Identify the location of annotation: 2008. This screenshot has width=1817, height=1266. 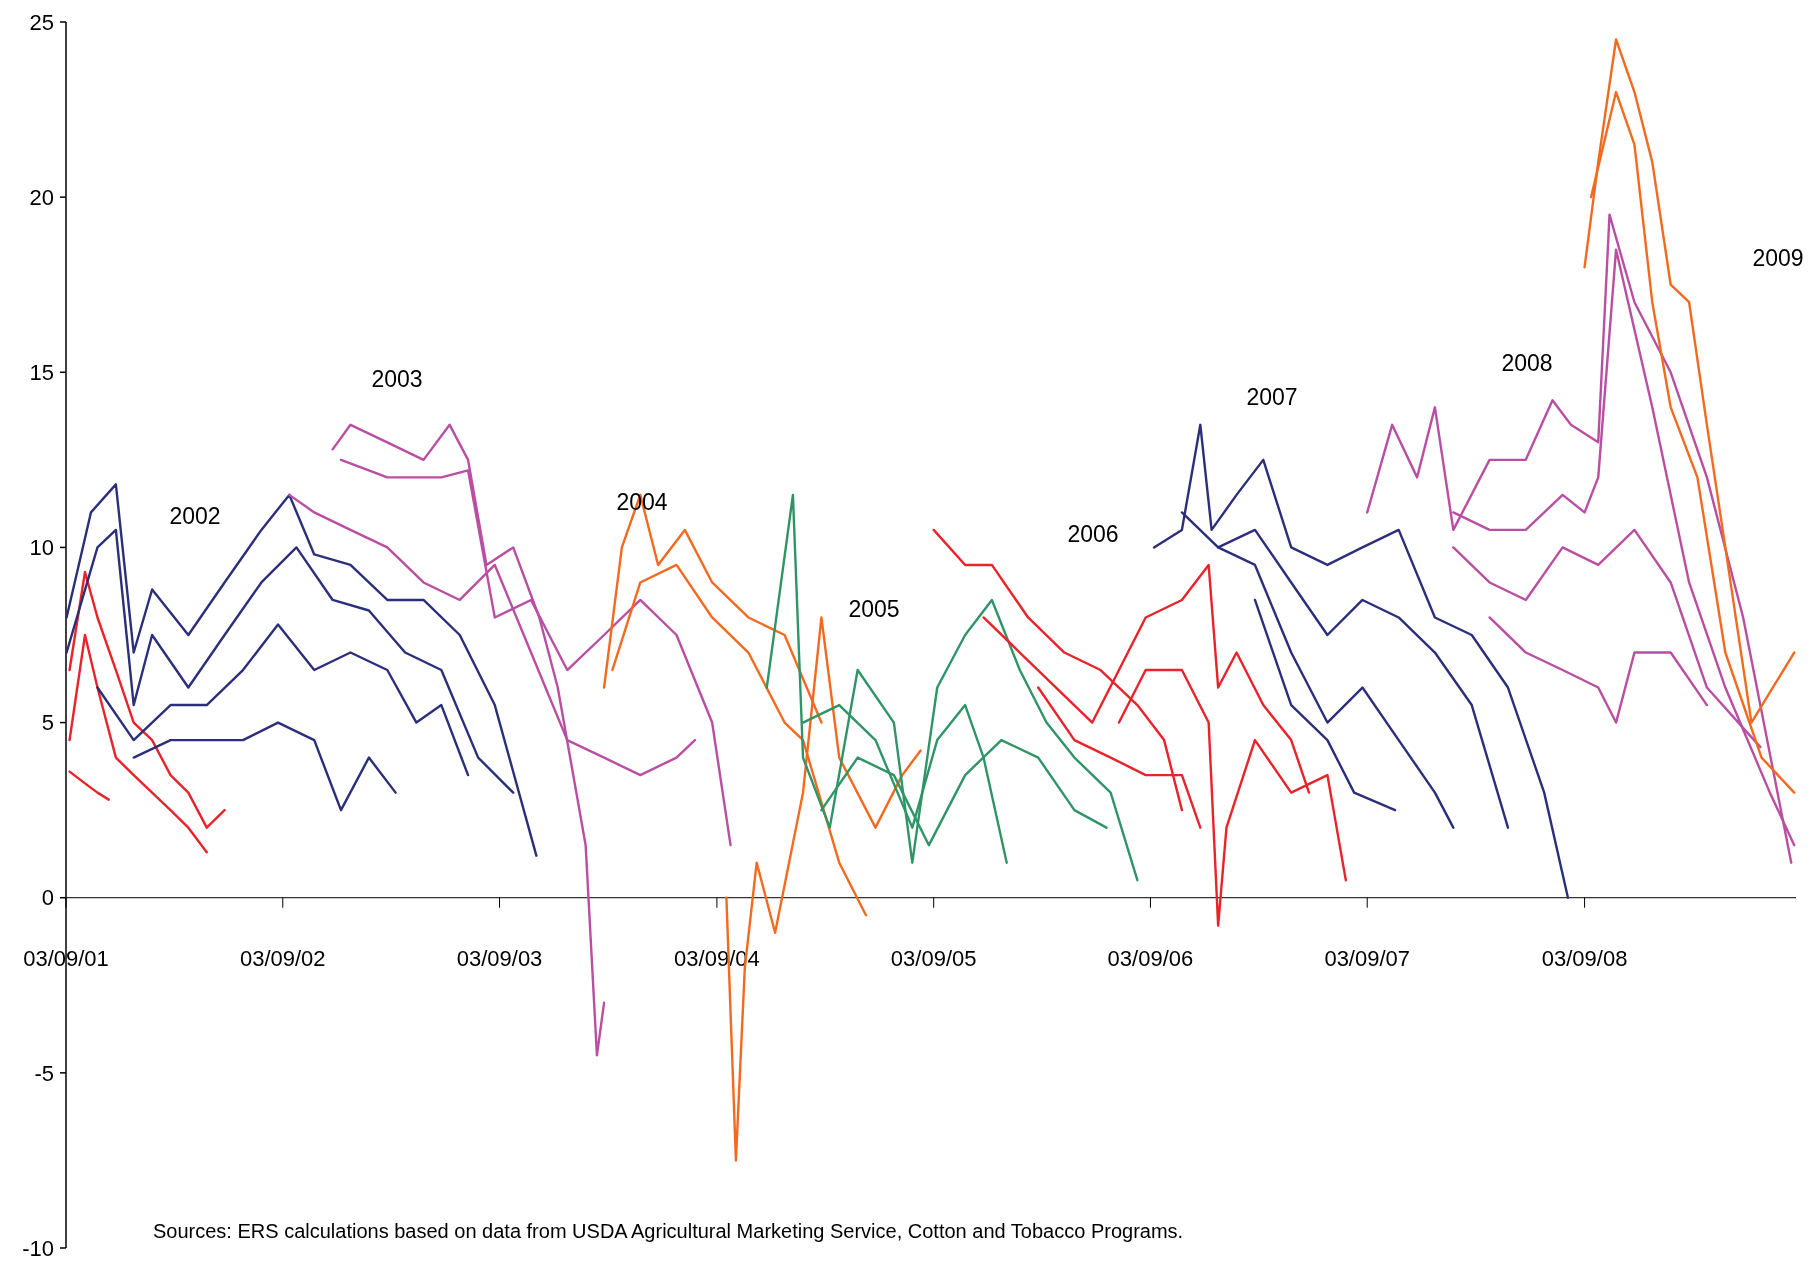
(1527, 363).